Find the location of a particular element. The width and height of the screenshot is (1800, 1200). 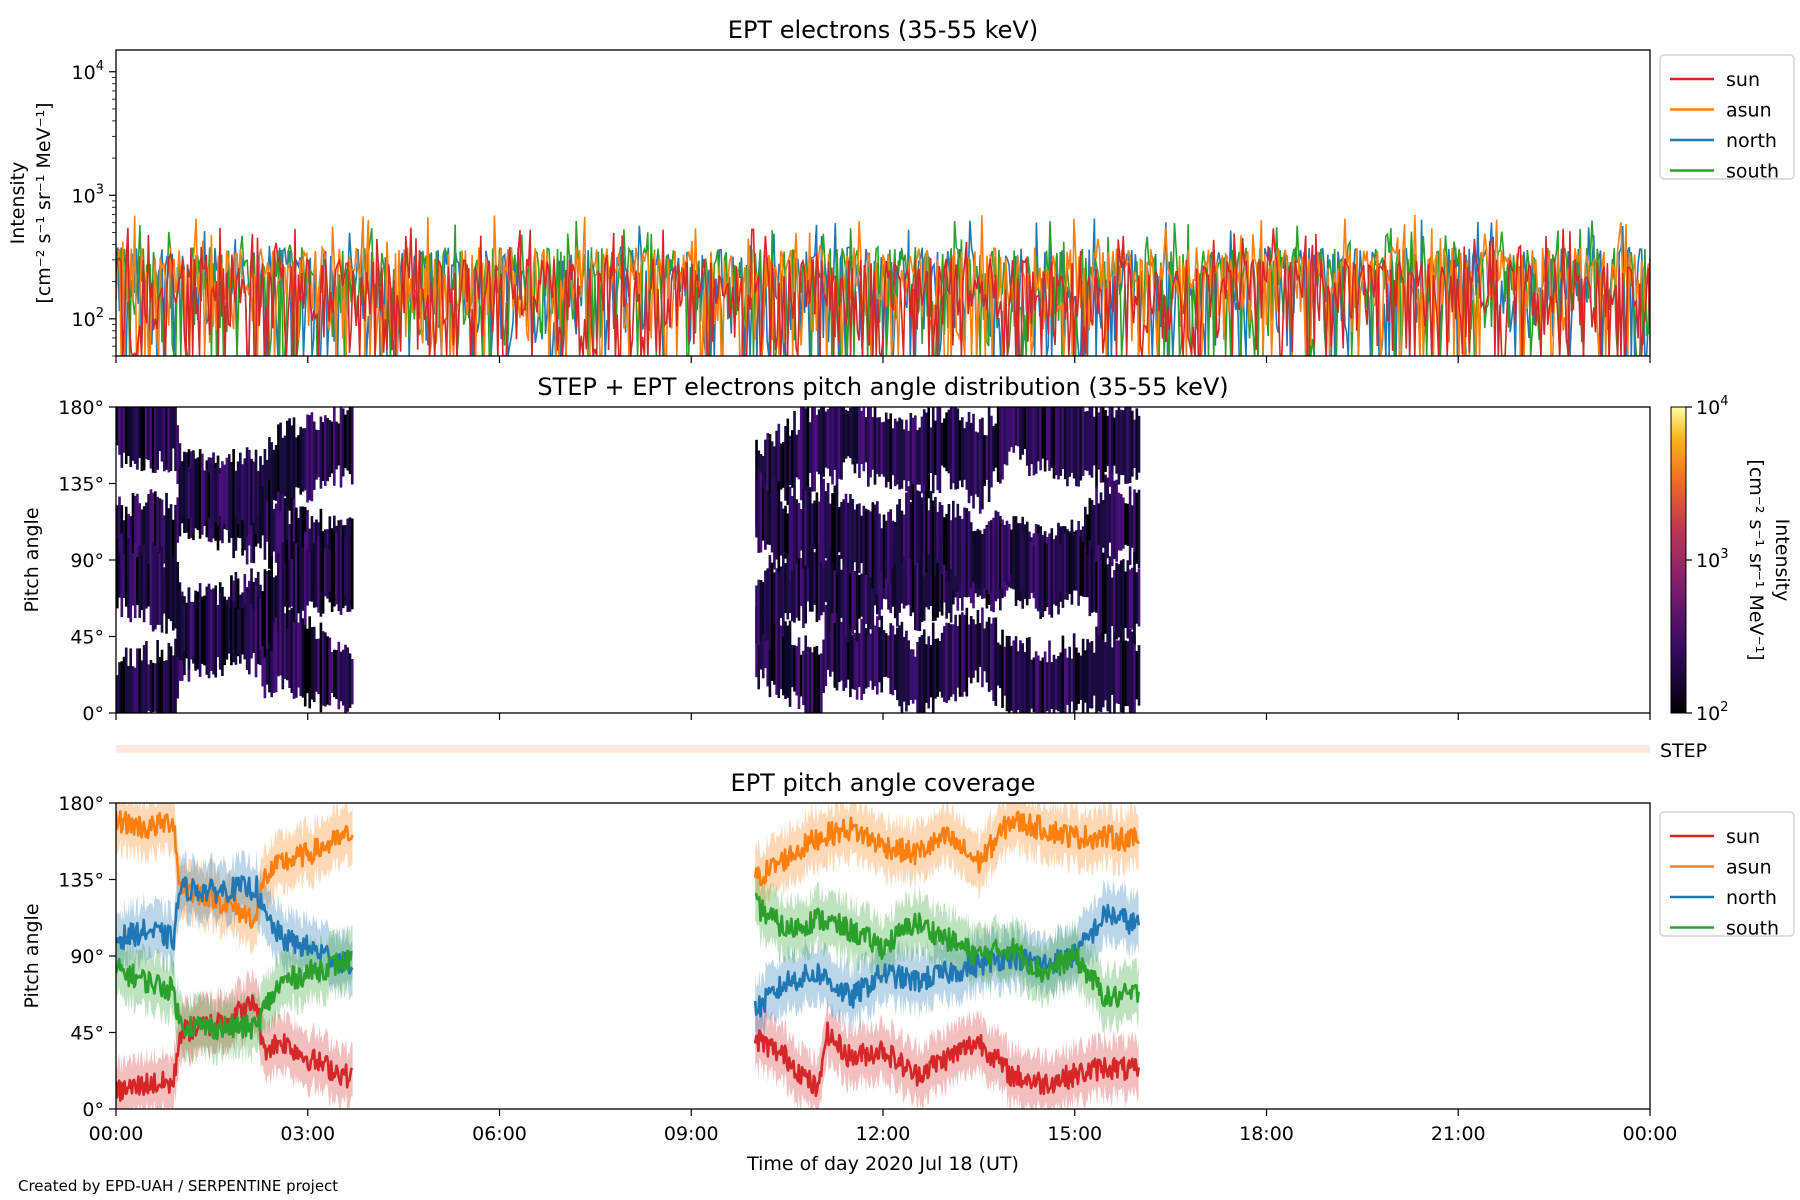

ytick-label: 90° is located at coordinates (87, 561).